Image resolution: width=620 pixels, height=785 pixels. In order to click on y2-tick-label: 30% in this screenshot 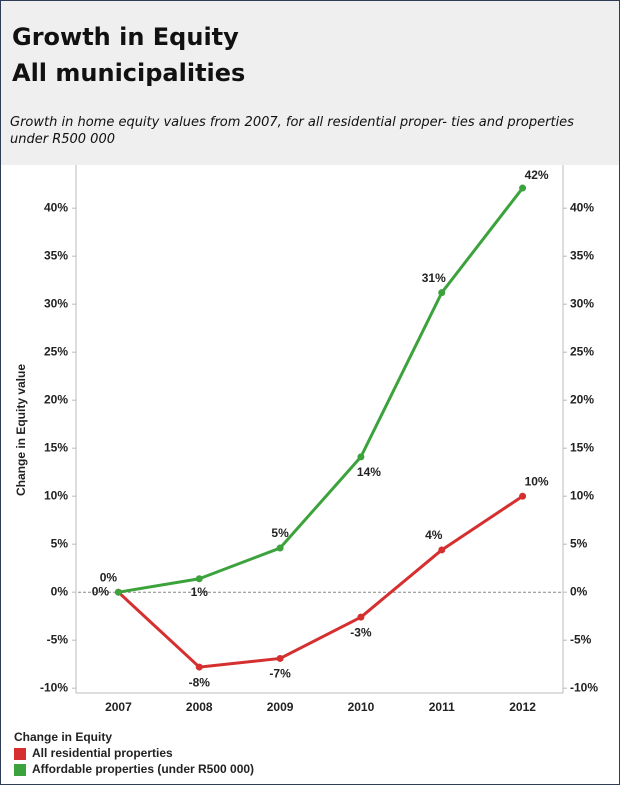, I will do `click(582, 303)`.